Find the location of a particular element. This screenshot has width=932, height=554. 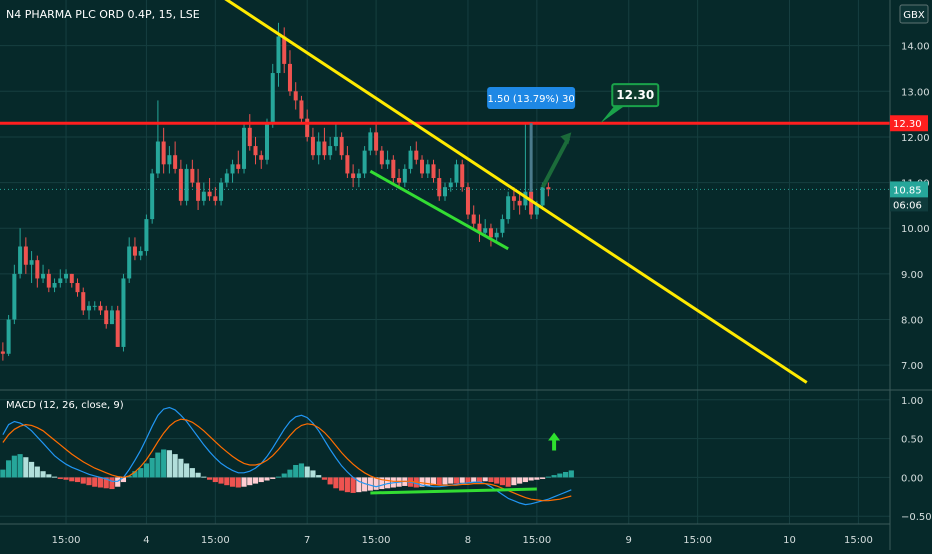

measure-label-text: 1.50 (13.79%) 30 is located at coordinates (530, 99).